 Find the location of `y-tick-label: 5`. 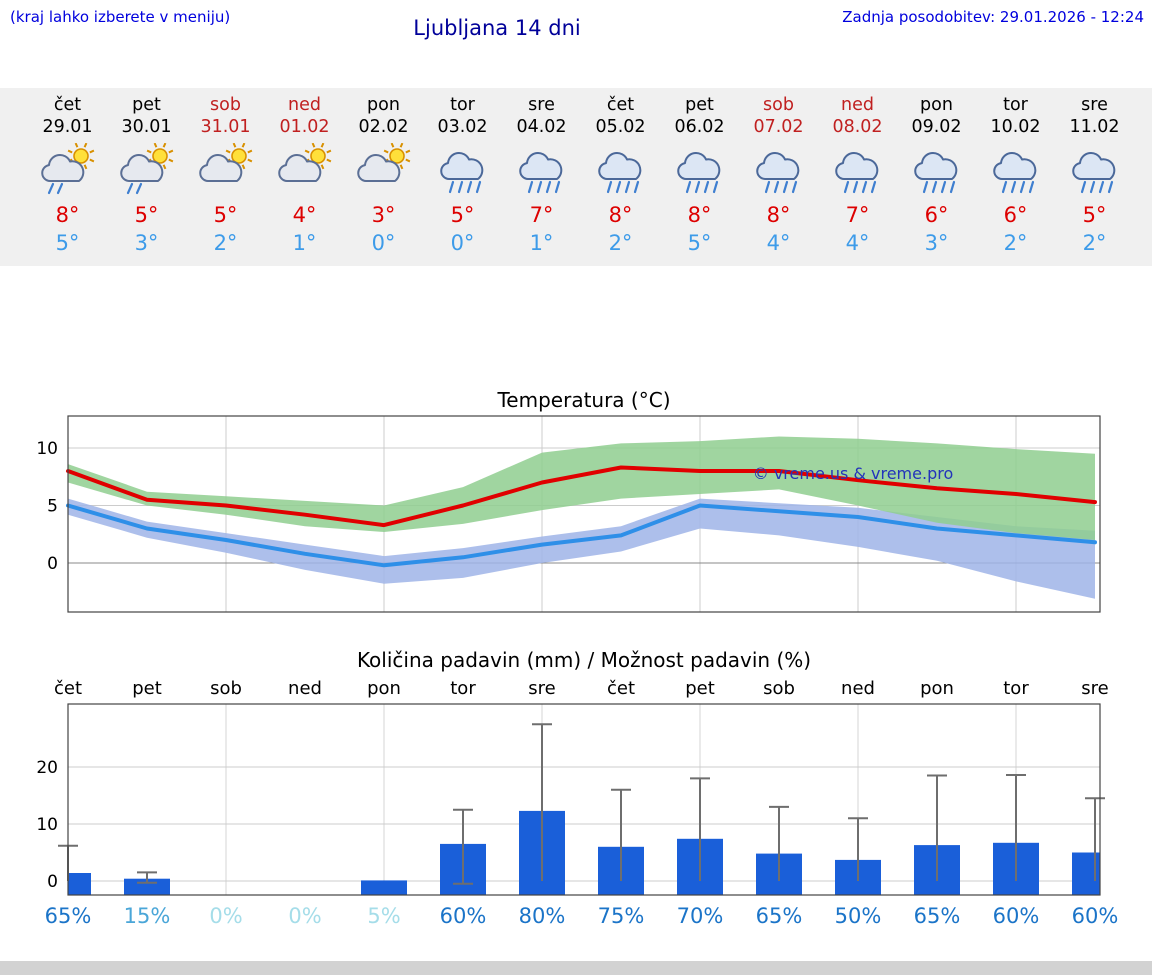

y-tick-label: 5 is located at coordinates (52, 507).